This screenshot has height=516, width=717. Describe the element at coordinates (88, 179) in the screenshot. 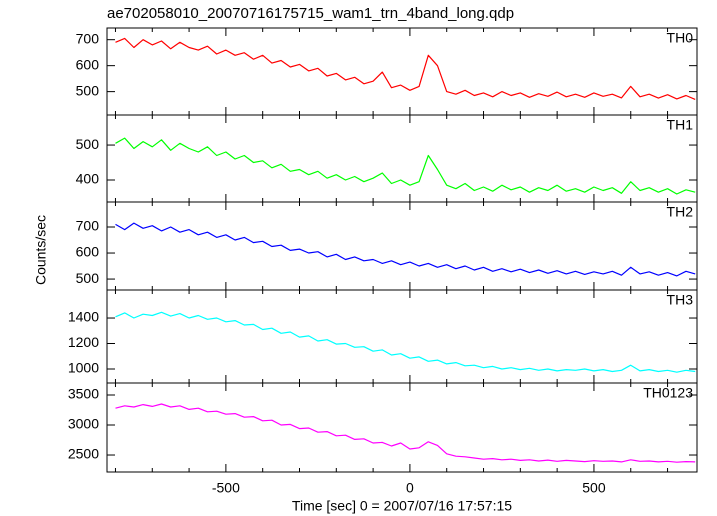

I see `y-tick-label: 400` at that location.